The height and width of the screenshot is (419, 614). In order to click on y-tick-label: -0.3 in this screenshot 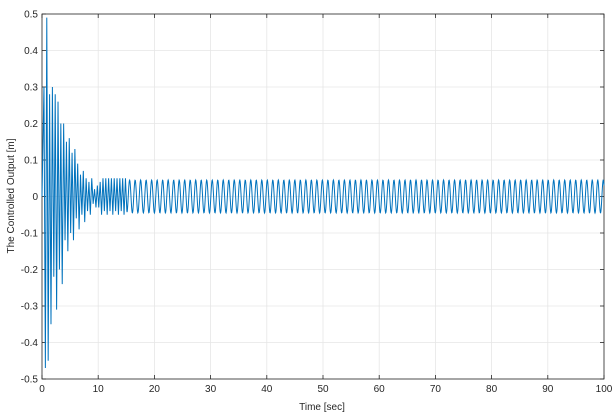, I will do `click(30, 307)`.